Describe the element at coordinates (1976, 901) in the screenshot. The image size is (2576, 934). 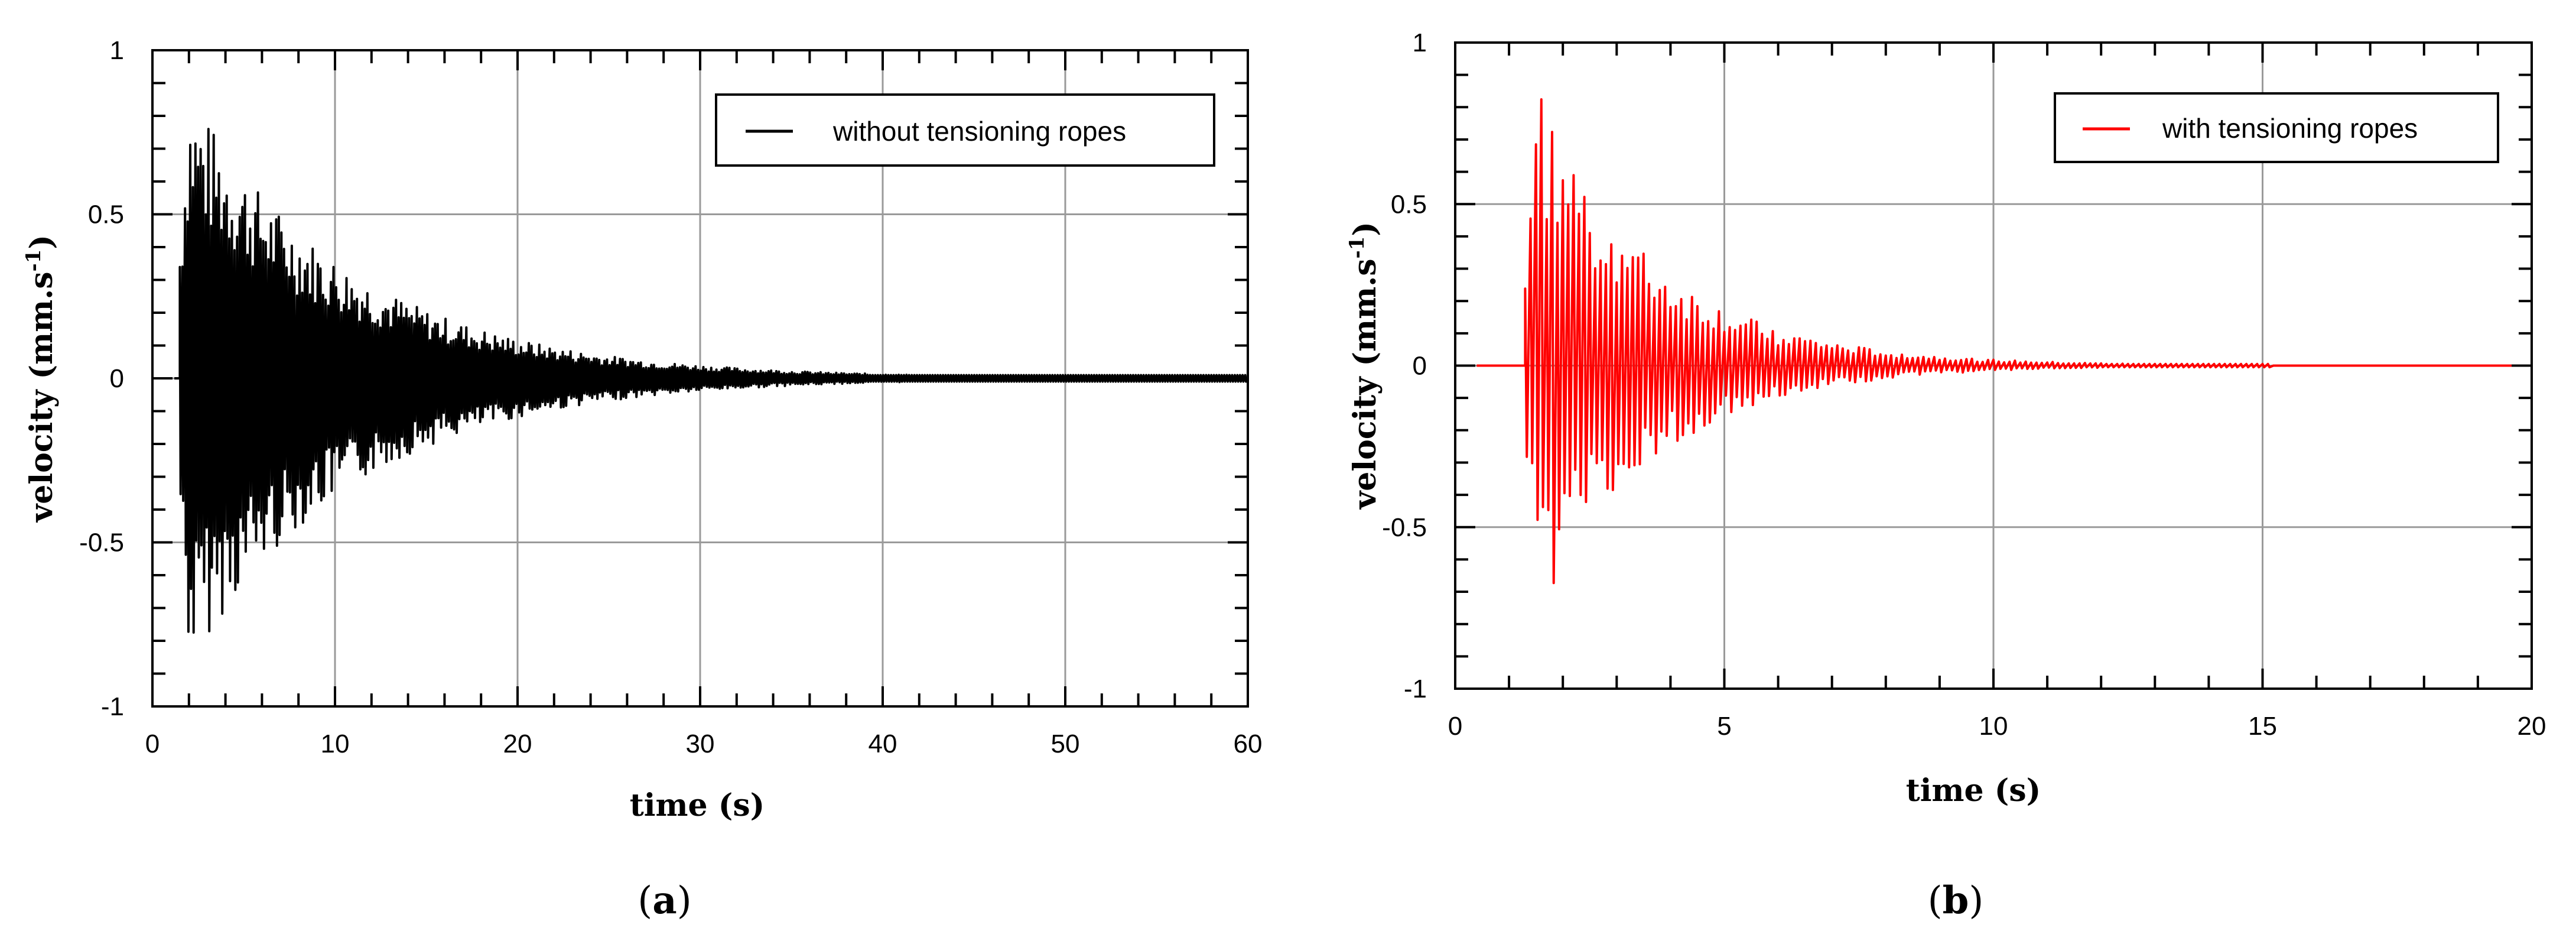
I see `caption-b-close: )` at that location.